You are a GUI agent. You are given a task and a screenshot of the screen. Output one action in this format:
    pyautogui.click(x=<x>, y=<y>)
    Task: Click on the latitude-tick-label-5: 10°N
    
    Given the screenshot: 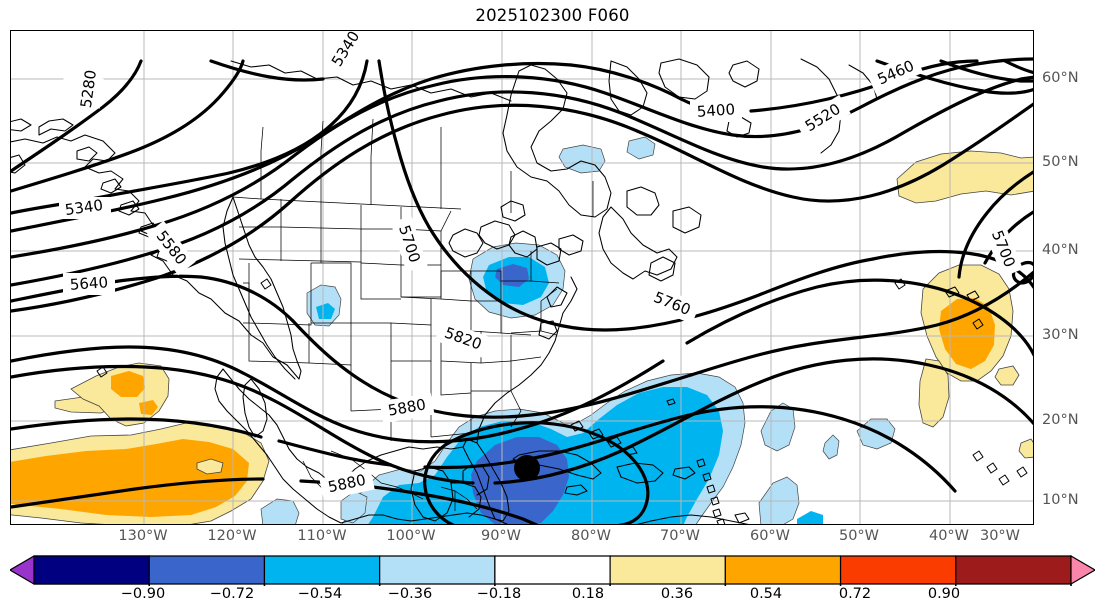 What is the action you would take?
    pyautogui.click(x=1060, y=500)
    